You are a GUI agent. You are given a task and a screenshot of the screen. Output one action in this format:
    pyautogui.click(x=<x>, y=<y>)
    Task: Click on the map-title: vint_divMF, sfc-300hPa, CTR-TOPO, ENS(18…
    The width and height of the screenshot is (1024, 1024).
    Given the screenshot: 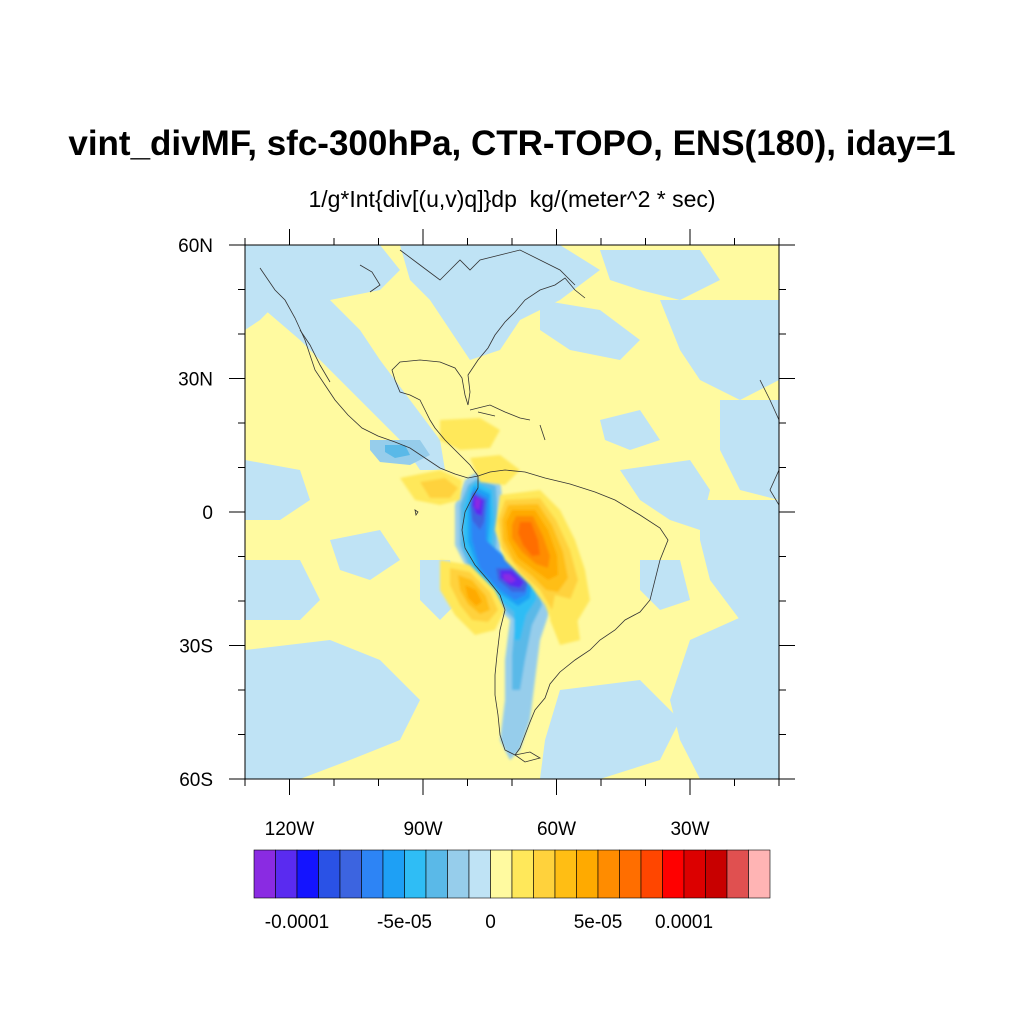 What is the action you would take?
    pyautogui.click(x=512, y=143)
    